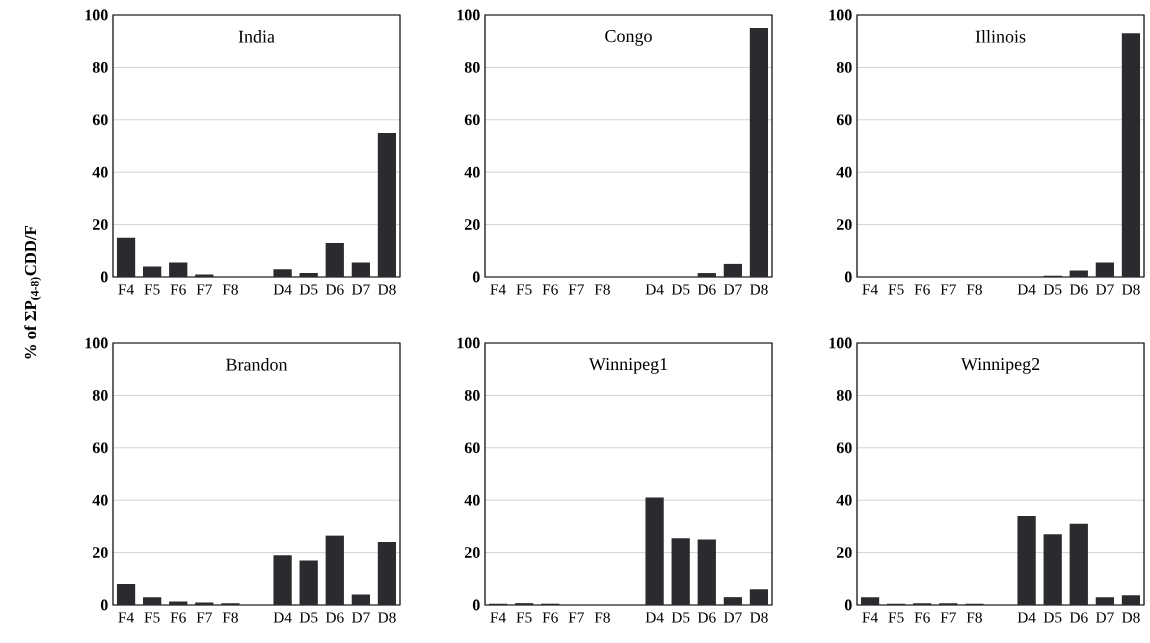 The height and width of the screenshot is (643, 1150). I want to click on text: Winnipeg2, so click(1000, 366).